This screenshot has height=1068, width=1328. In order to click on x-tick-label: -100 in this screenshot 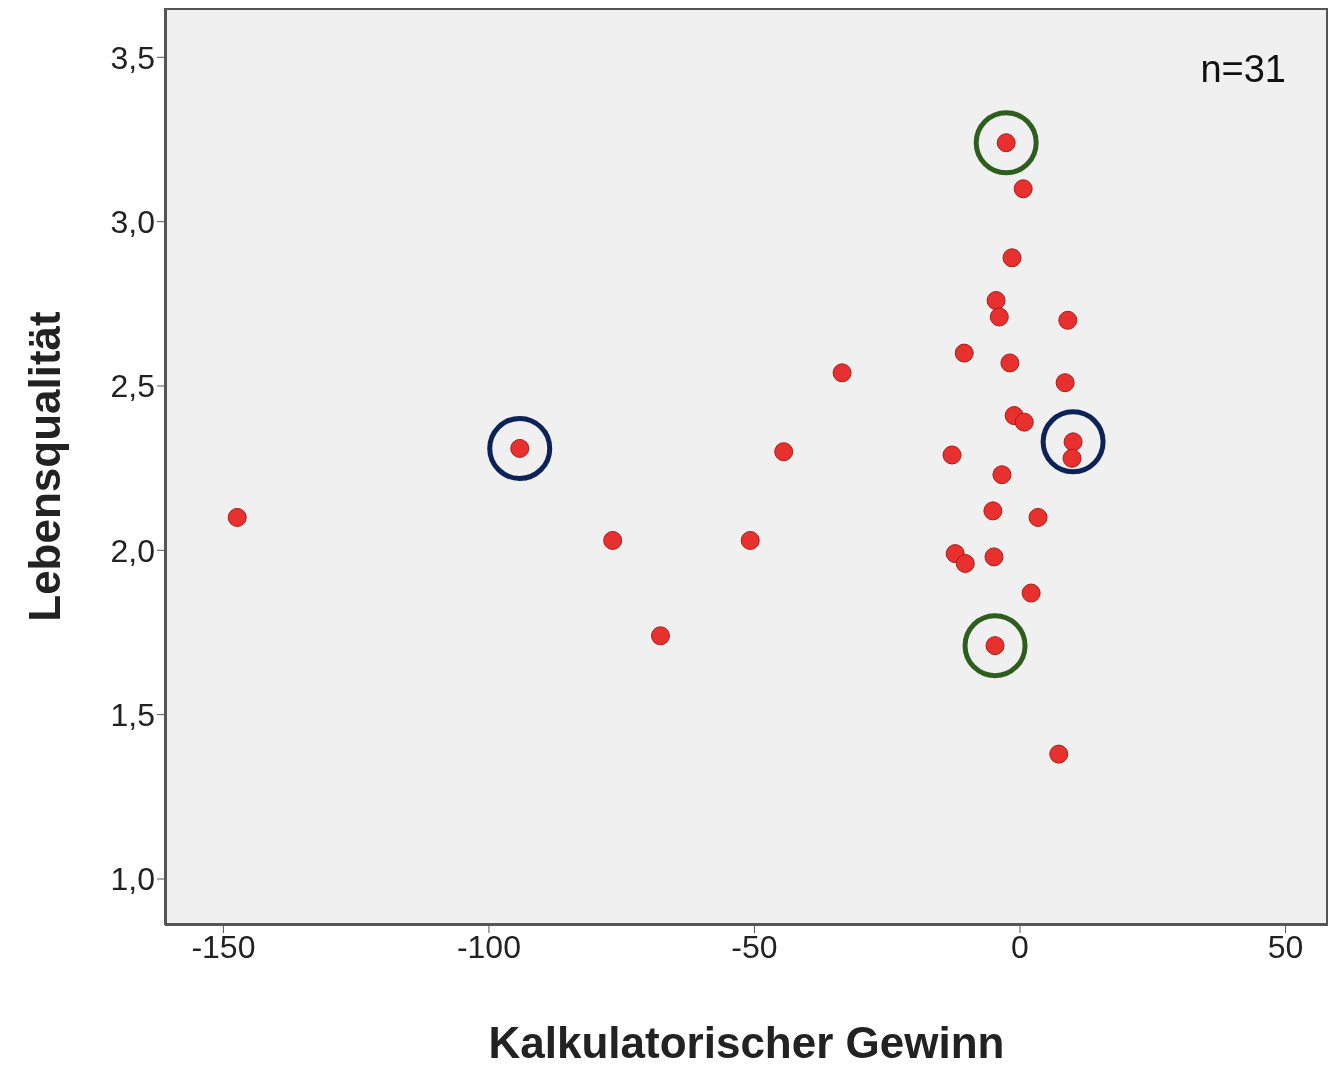, I will do `click(488, 946)`.